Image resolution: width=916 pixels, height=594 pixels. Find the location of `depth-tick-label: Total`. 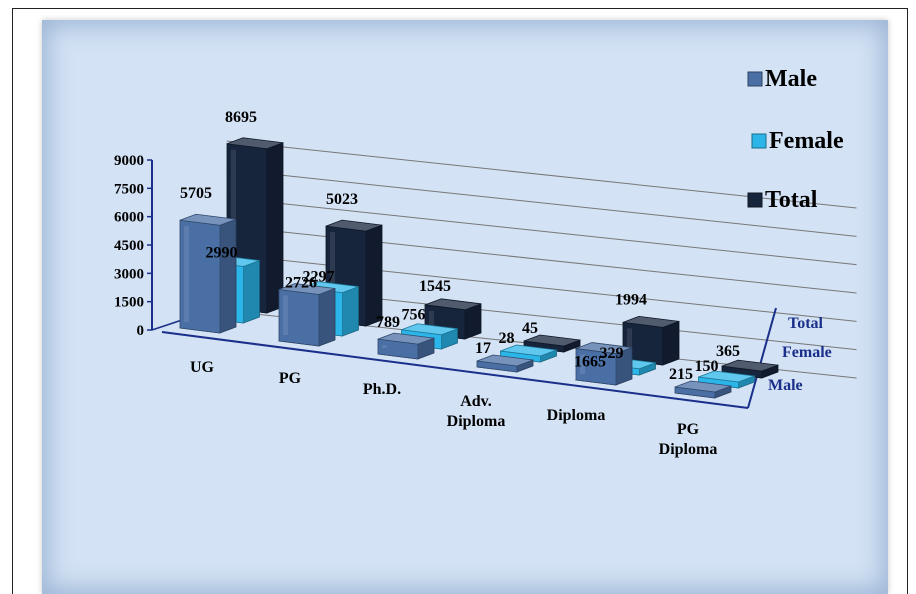

depth-tick-label: Total is located at coordinates (806, 323).